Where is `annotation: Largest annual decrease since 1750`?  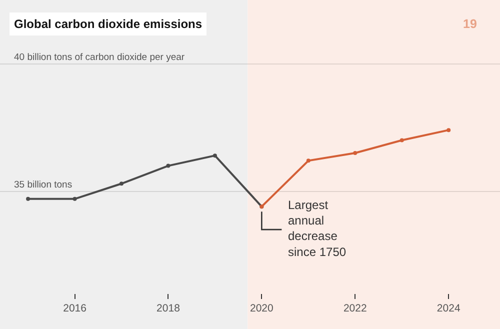
annotation: Largest annual decrease since 1750 is located at coordinates (317, 228).